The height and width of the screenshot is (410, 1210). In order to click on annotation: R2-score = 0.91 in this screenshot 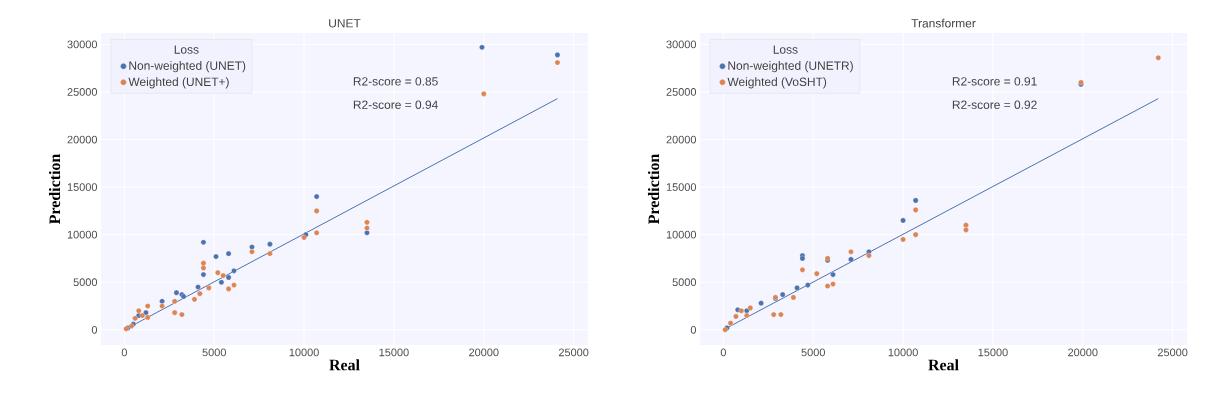, I will do `click(994, 81)`.